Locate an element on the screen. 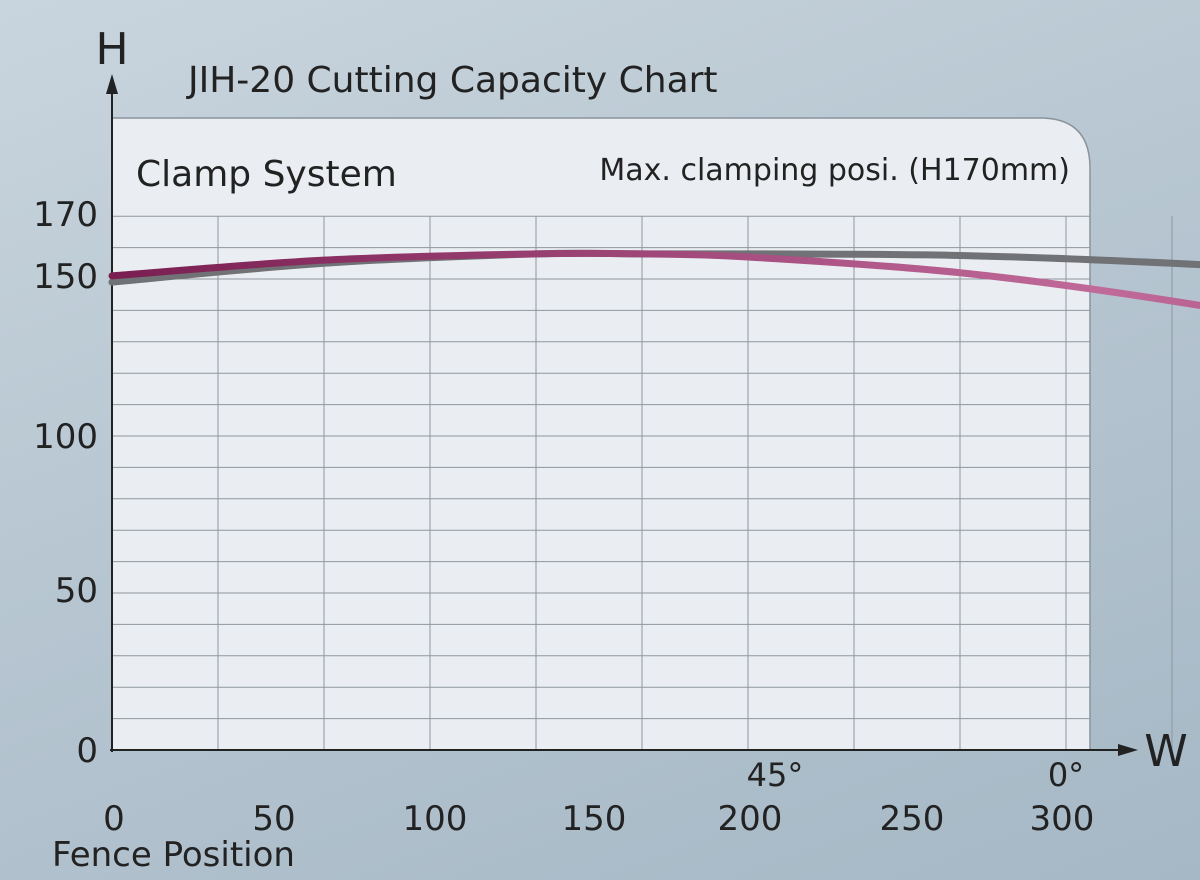  subtitle-left: Clamp System is located at coordinates (266, 174).